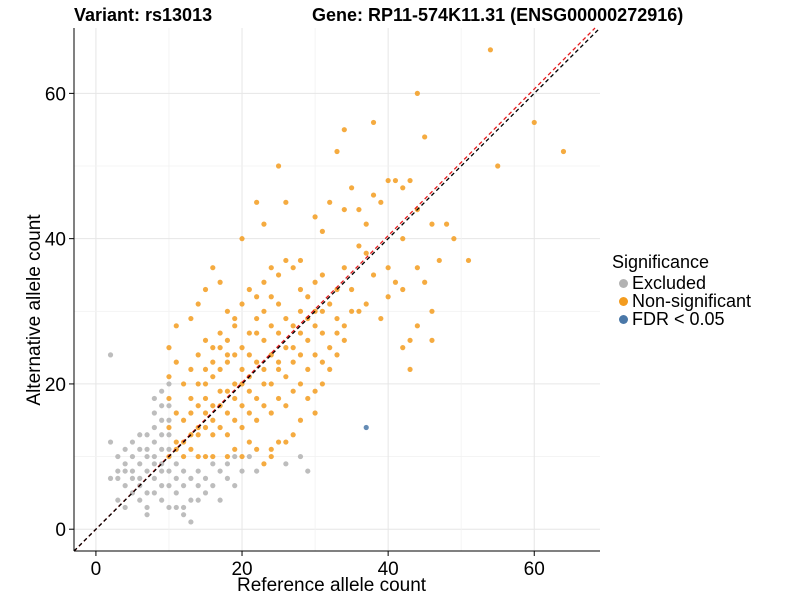 The image size is (800, 600). What do you see at coordinates (669, 282) in the screenshot?
I see `legend-label-excluded: Excluded` at bounding box center [669, 282].